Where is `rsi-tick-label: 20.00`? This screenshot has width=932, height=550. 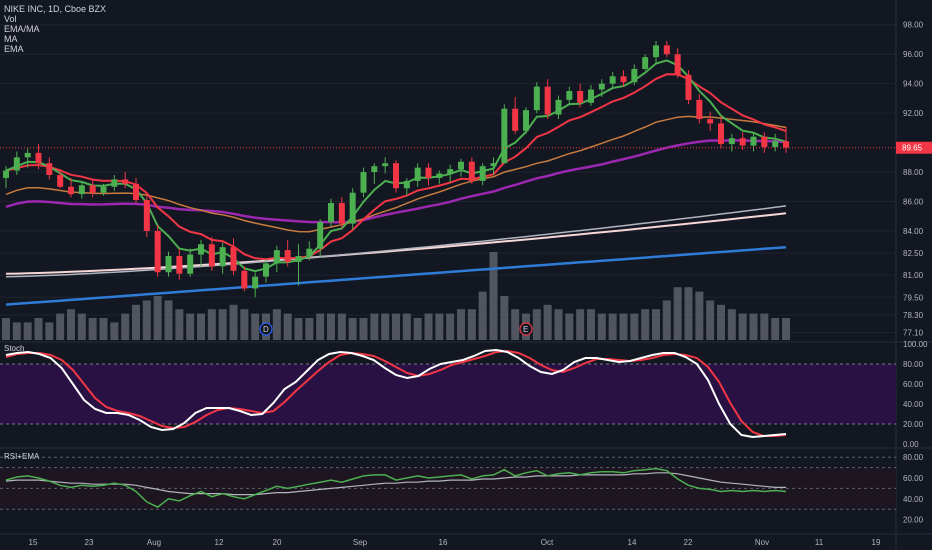 rsi-tick-label: 20.00 is located at coordinates (913, 520).